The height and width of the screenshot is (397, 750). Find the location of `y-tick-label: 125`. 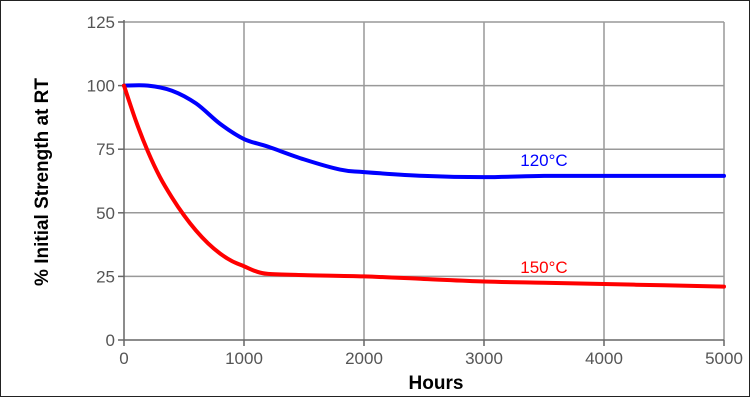

y-tick-label: 125 is located at coordinates (101, 22).